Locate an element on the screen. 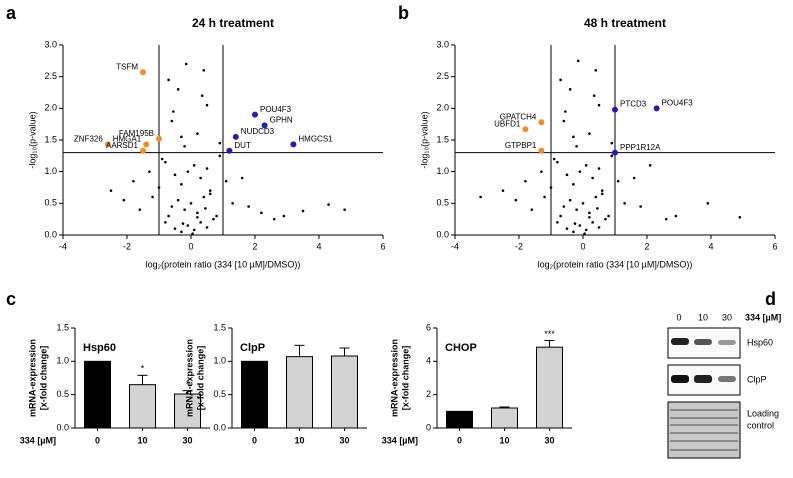  point-label: GPHN is located at coordinates (281, 120).